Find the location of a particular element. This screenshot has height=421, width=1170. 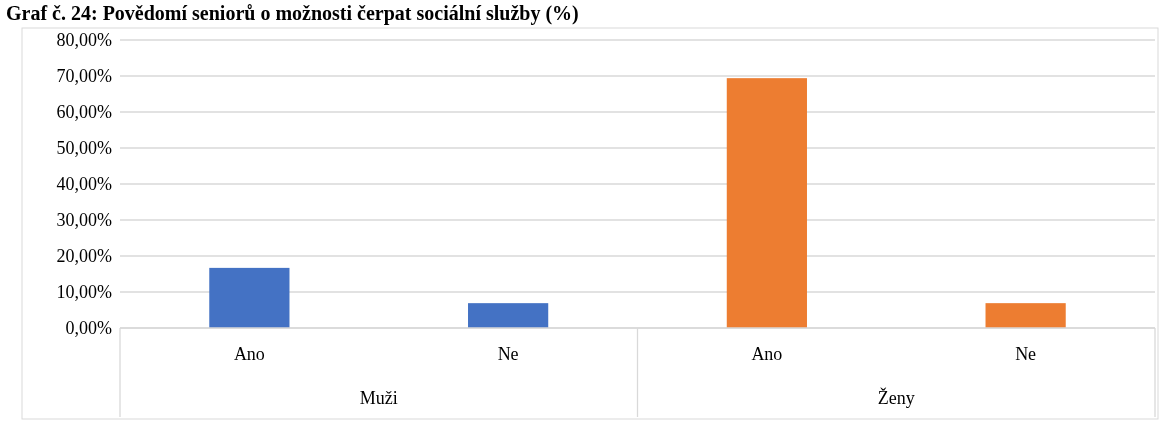

text: Muži is located at coordinates (378, 398).